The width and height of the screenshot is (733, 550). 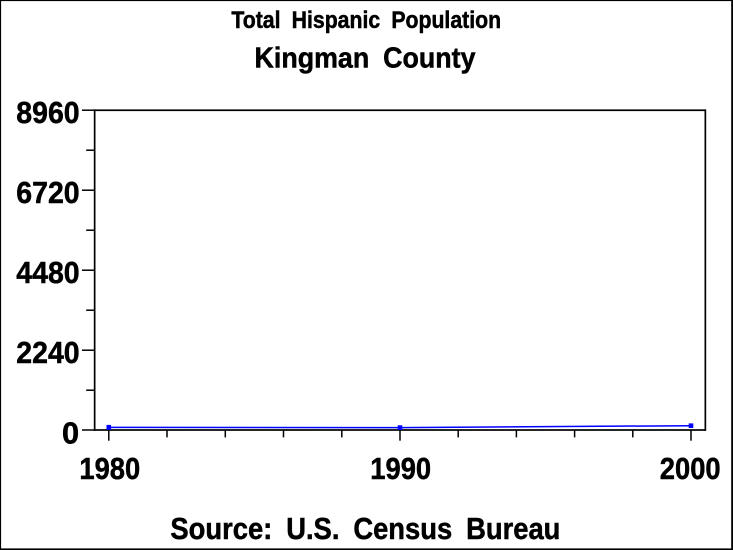 What do you see at coordinates (366, 20) in the screenshot?
I see `svg-text: Total Hispanic Population` at bounding box center [366, 20].